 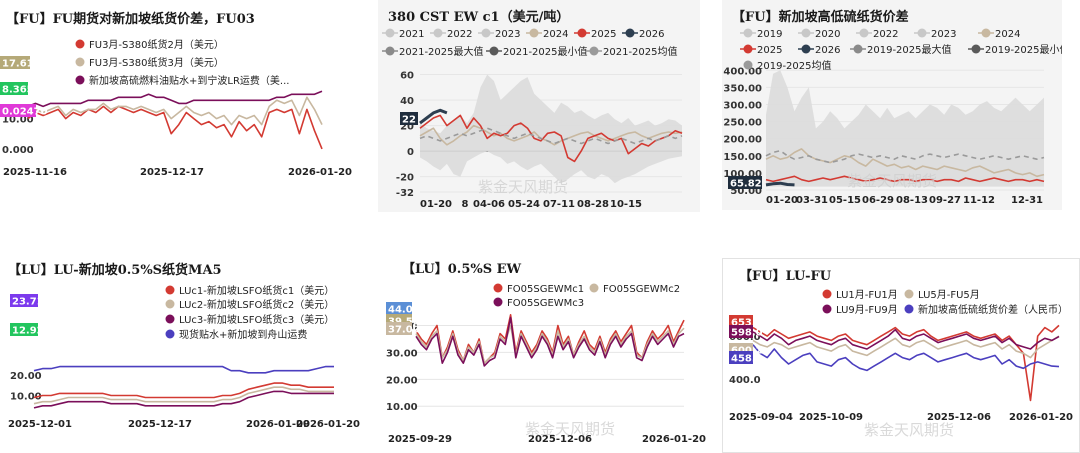 I want to click on legend-label: LU1月-FU1月, so click(x=867, y=295).